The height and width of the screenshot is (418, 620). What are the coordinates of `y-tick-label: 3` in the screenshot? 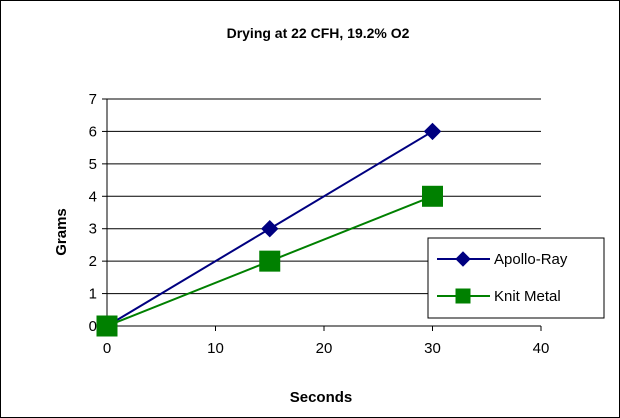 It's located at (93, 229).